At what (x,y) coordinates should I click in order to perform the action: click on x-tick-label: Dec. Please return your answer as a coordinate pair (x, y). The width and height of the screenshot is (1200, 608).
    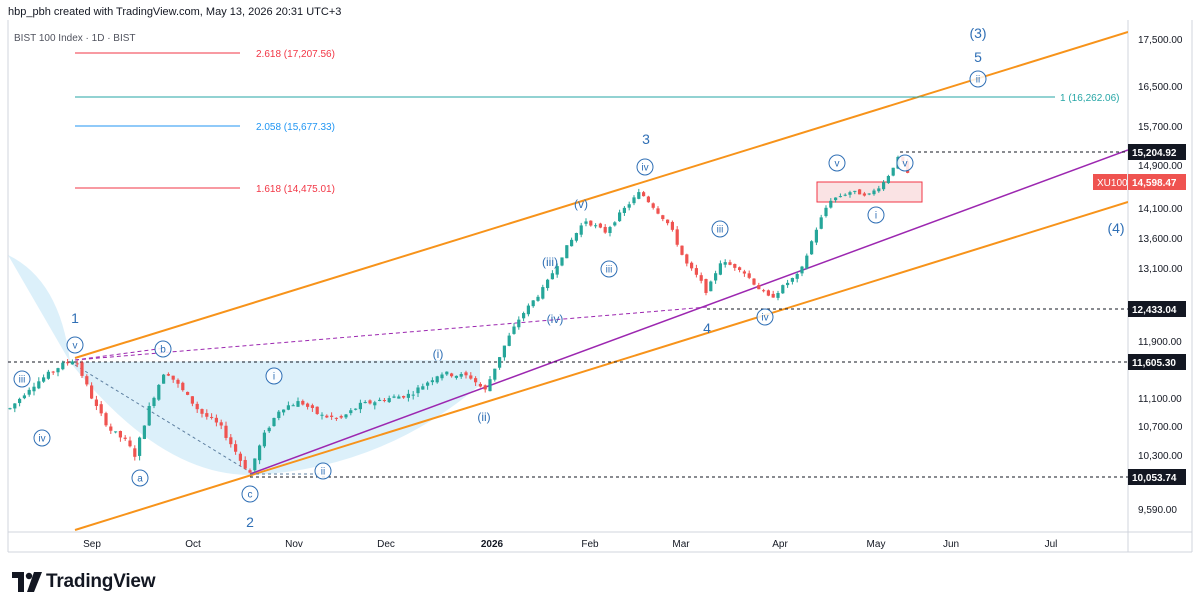
    Looking at the image, I should click on (386, 544).